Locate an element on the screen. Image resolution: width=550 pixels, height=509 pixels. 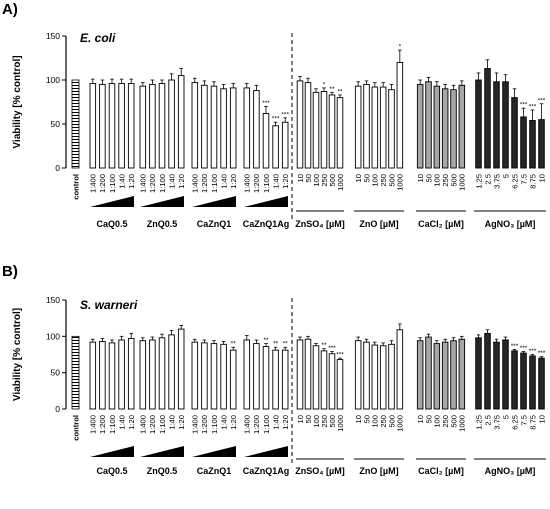
panel-letter: A) is located at coordinates (10, 9).